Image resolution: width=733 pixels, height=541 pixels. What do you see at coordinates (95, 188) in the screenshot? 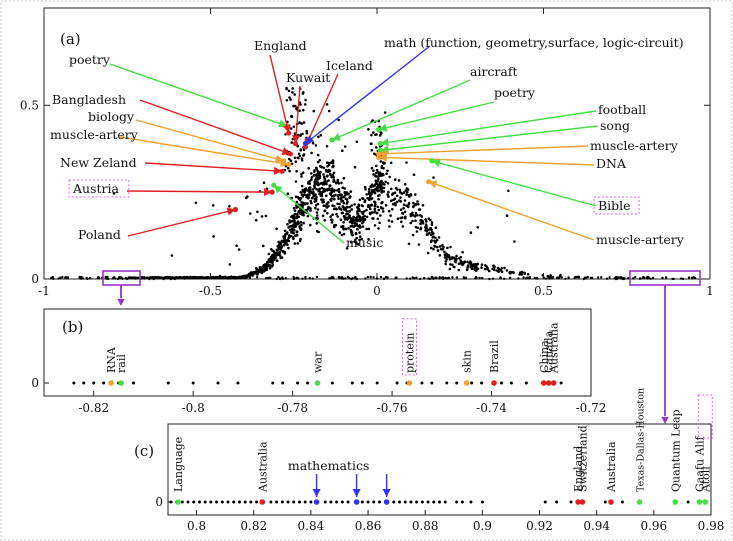
I see `annotation-label: Austria` at bounding box center [95, 188].